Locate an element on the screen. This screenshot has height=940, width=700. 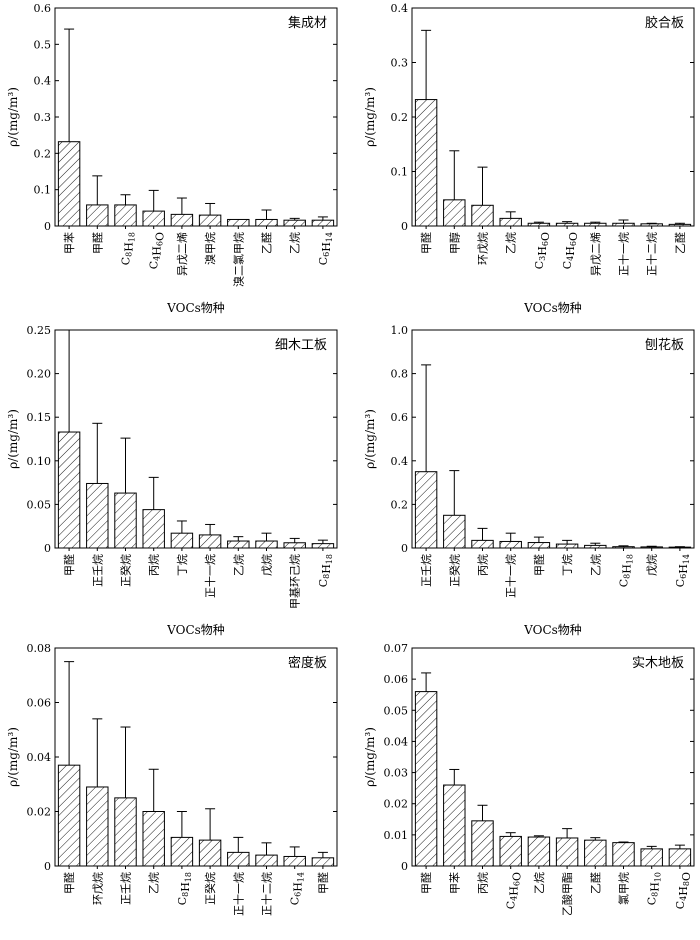
category-label: 氯甲烷 is located at coordinates (623, 888).